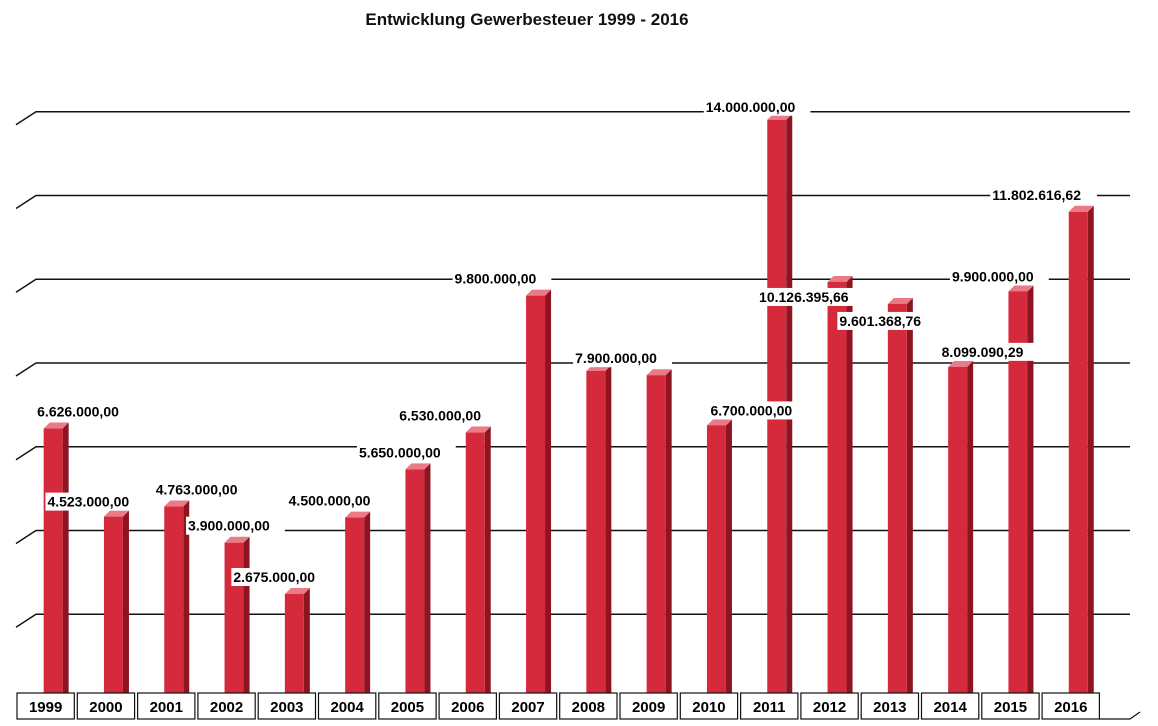 The width and height of the screenshot is (1158, 726). What do you see at coordinates (880, 321) in the screenshot?
I see `data-label: 9.601.368,76` at bounding box center [880, 321].